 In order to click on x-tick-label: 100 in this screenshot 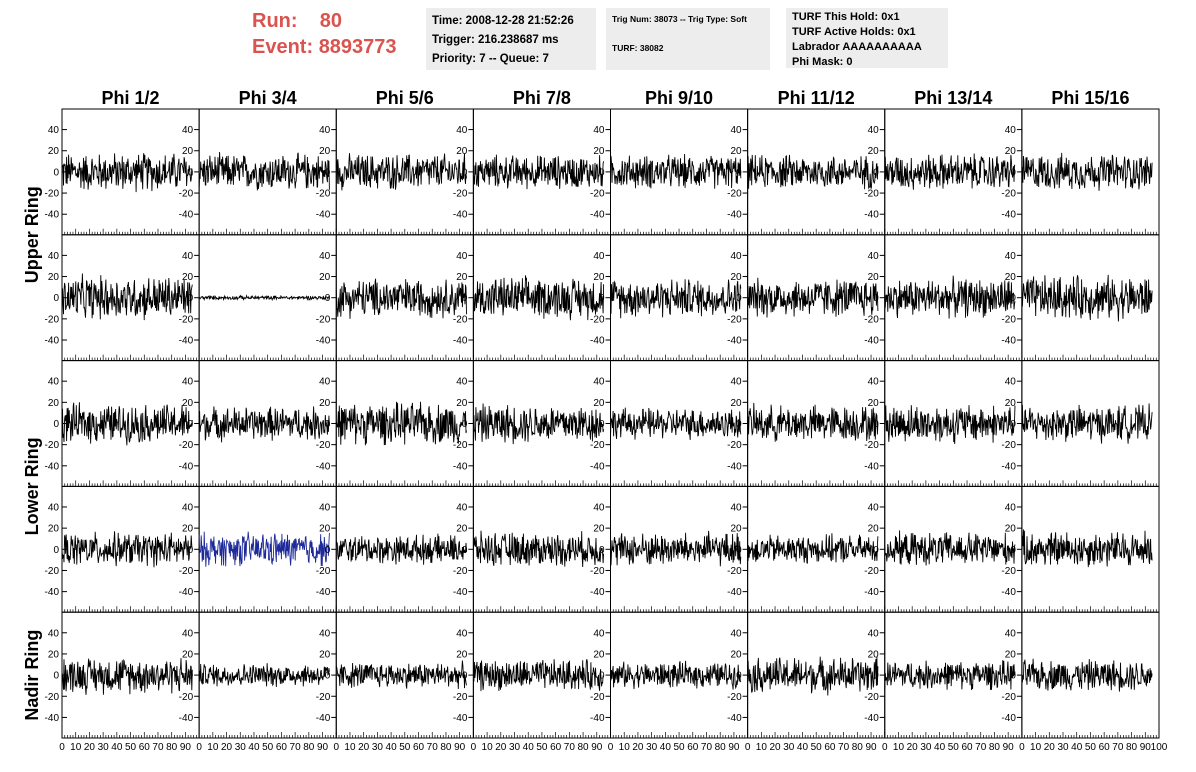, I will do `click(1159, 747)`.